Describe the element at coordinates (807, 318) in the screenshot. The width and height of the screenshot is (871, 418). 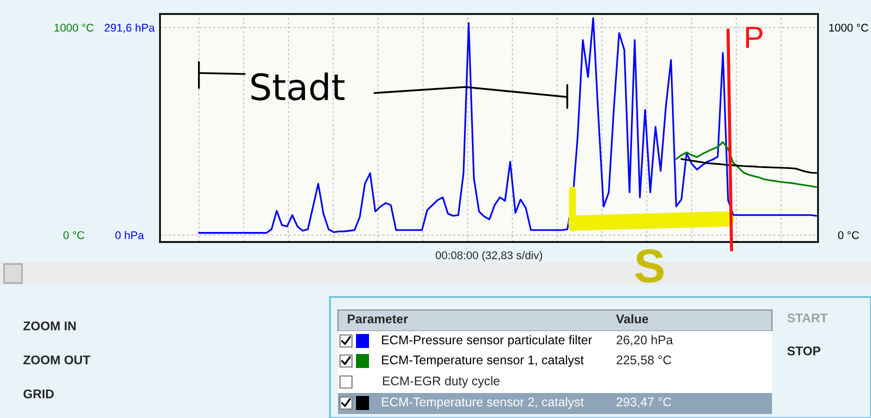
I see `text: START` at that location.